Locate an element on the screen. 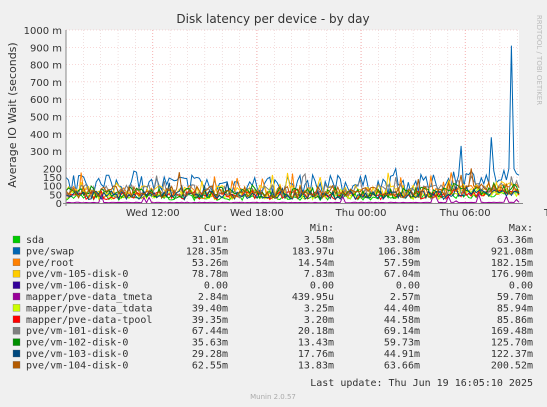 Image resolution: width=547 pixels, height=407 pixels. y-tick-label: 900 m is located at coordinates (46, 48).